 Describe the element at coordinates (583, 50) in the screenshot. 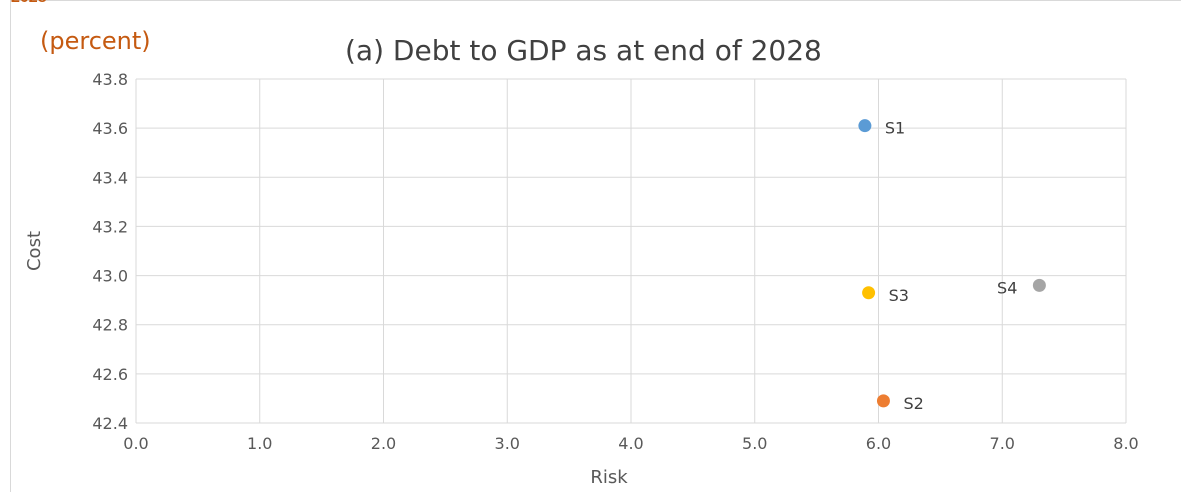

I see `chart-title: (a) Debt to GDP as at end of 2028` at that location.